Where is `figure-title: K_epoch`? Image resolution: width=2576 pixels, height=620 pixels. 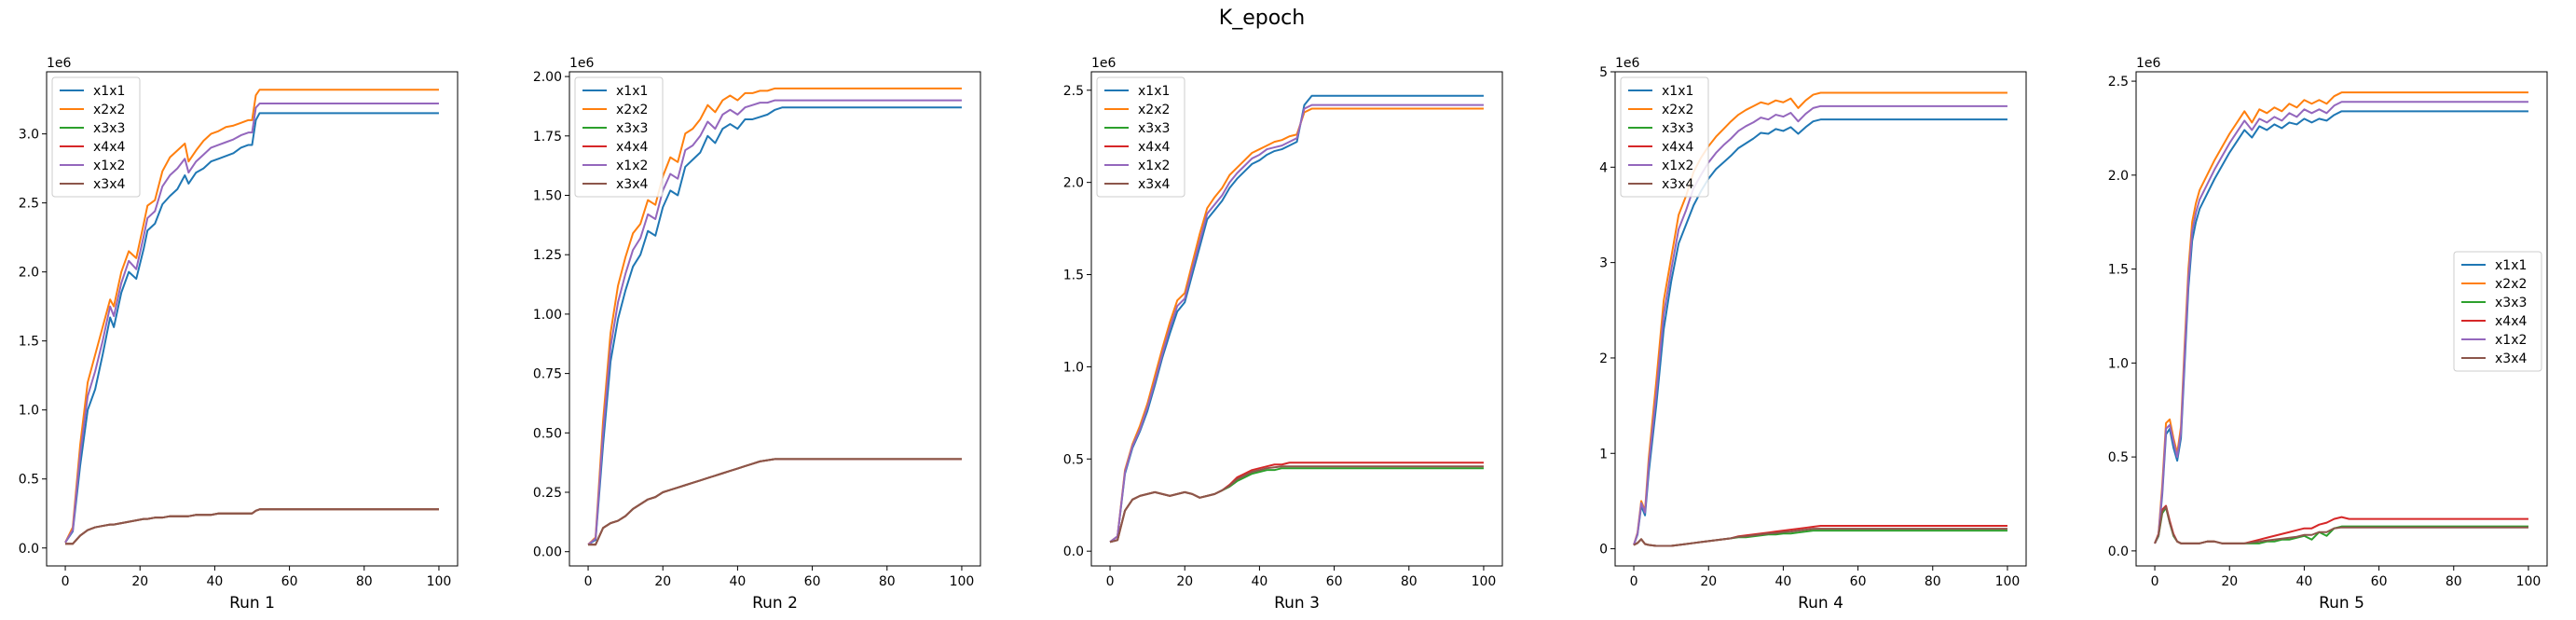 figure-title: K_epoch is located at coordinates (1262, 18).